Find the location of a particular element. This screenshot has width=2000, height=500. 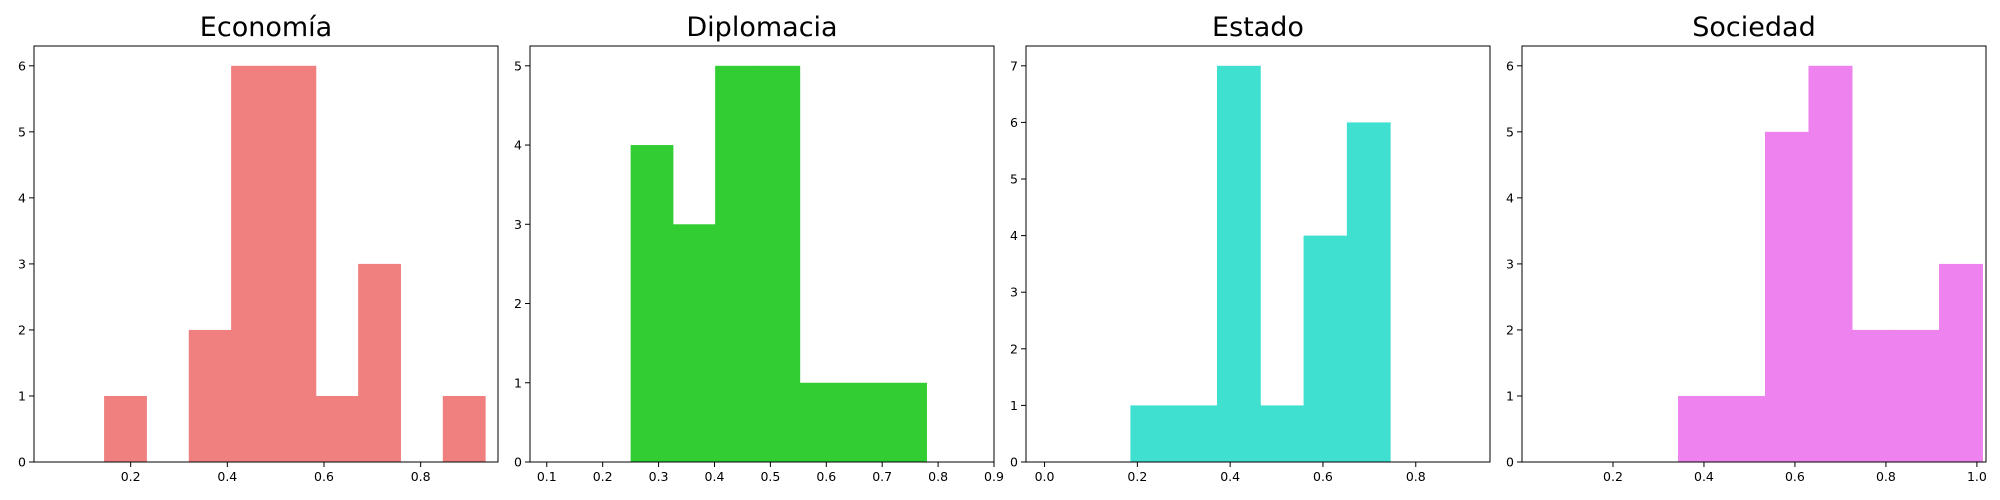

x-tick-label: 0.5 is located at coordinates (770, 476).